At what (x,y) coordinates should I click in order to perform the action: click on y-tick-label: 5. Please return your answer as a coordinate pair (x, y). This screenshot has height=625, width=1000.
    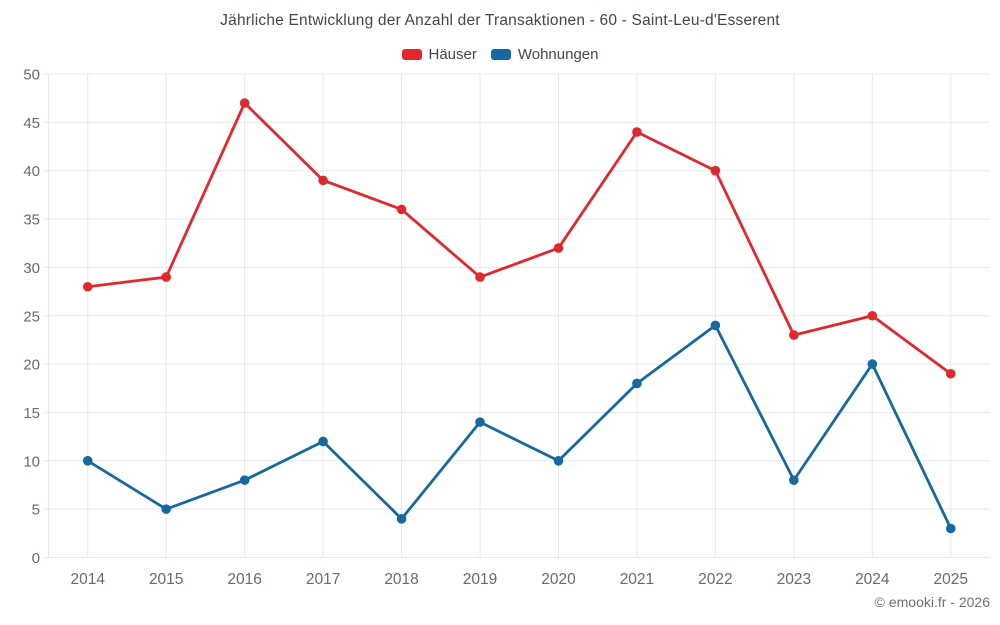
    Looking at the image, I should click on (36, 510).